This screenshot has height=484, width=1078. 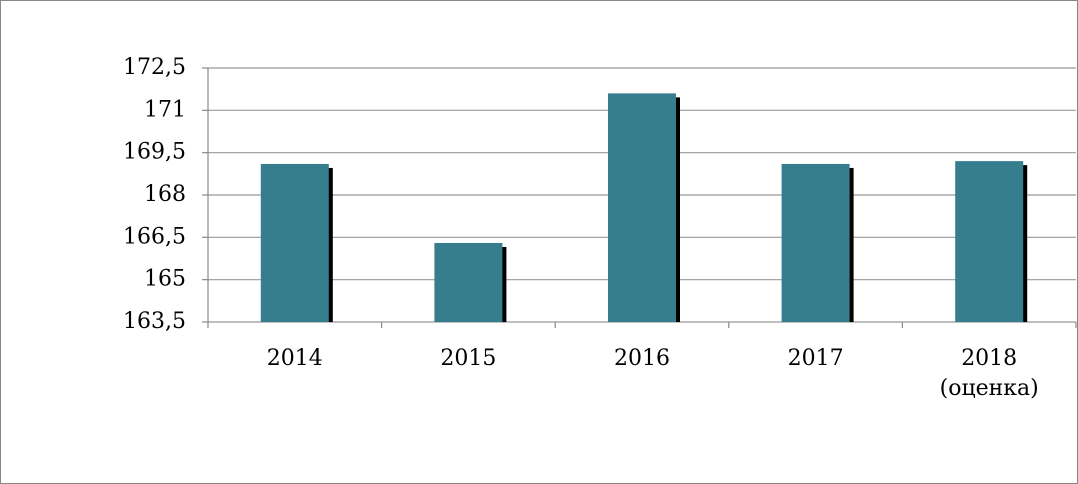 What do you see at coordinates (154, 236) in the screenshot?
I see `y-tick-label: 166,5` at bounding box center [154, 236].